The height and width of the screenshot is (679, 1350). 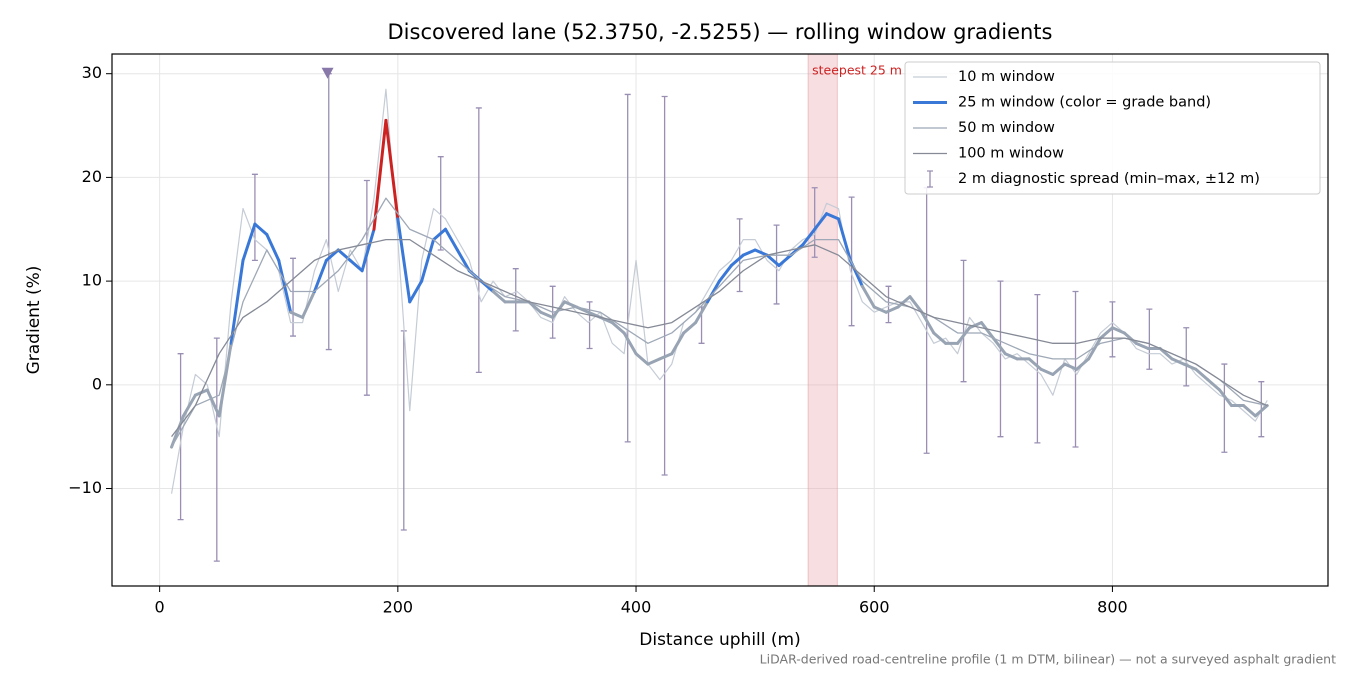 I want to click on x-axis-label: Distance uphill (m), so click(x=719, y=640).